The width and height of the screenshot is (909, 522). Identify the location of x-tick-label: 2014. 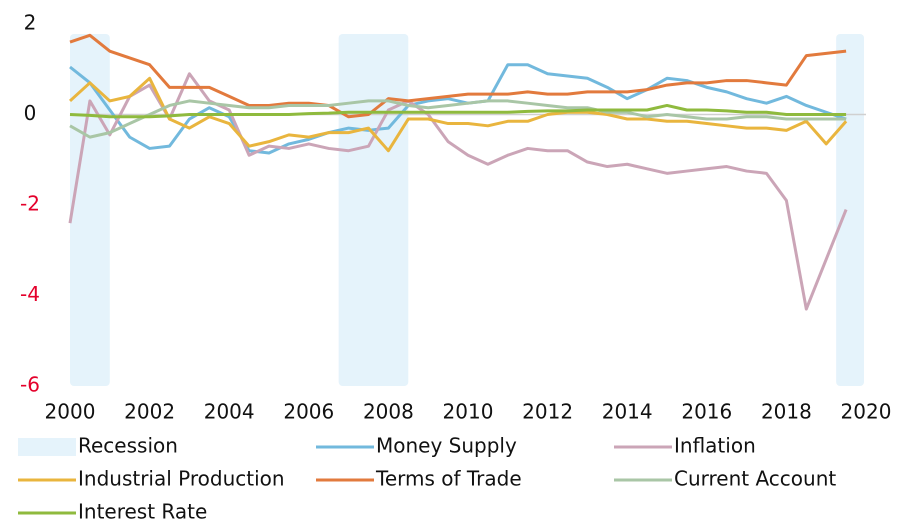
(627, 412).